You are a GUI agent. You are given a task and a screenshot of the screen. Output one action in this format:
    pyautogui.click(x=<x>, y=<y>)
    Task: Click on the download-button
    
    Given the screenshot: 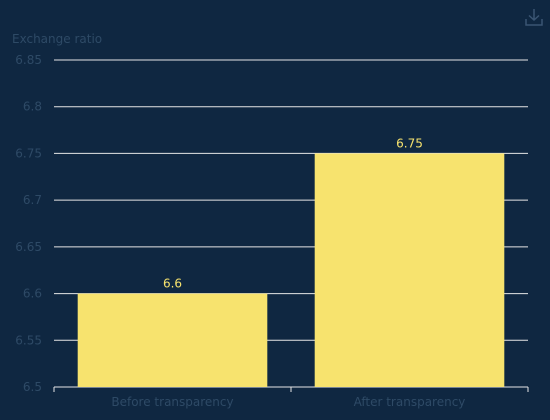 What is the action you would take?
    pyautogui.click(x=534, y=17)
    